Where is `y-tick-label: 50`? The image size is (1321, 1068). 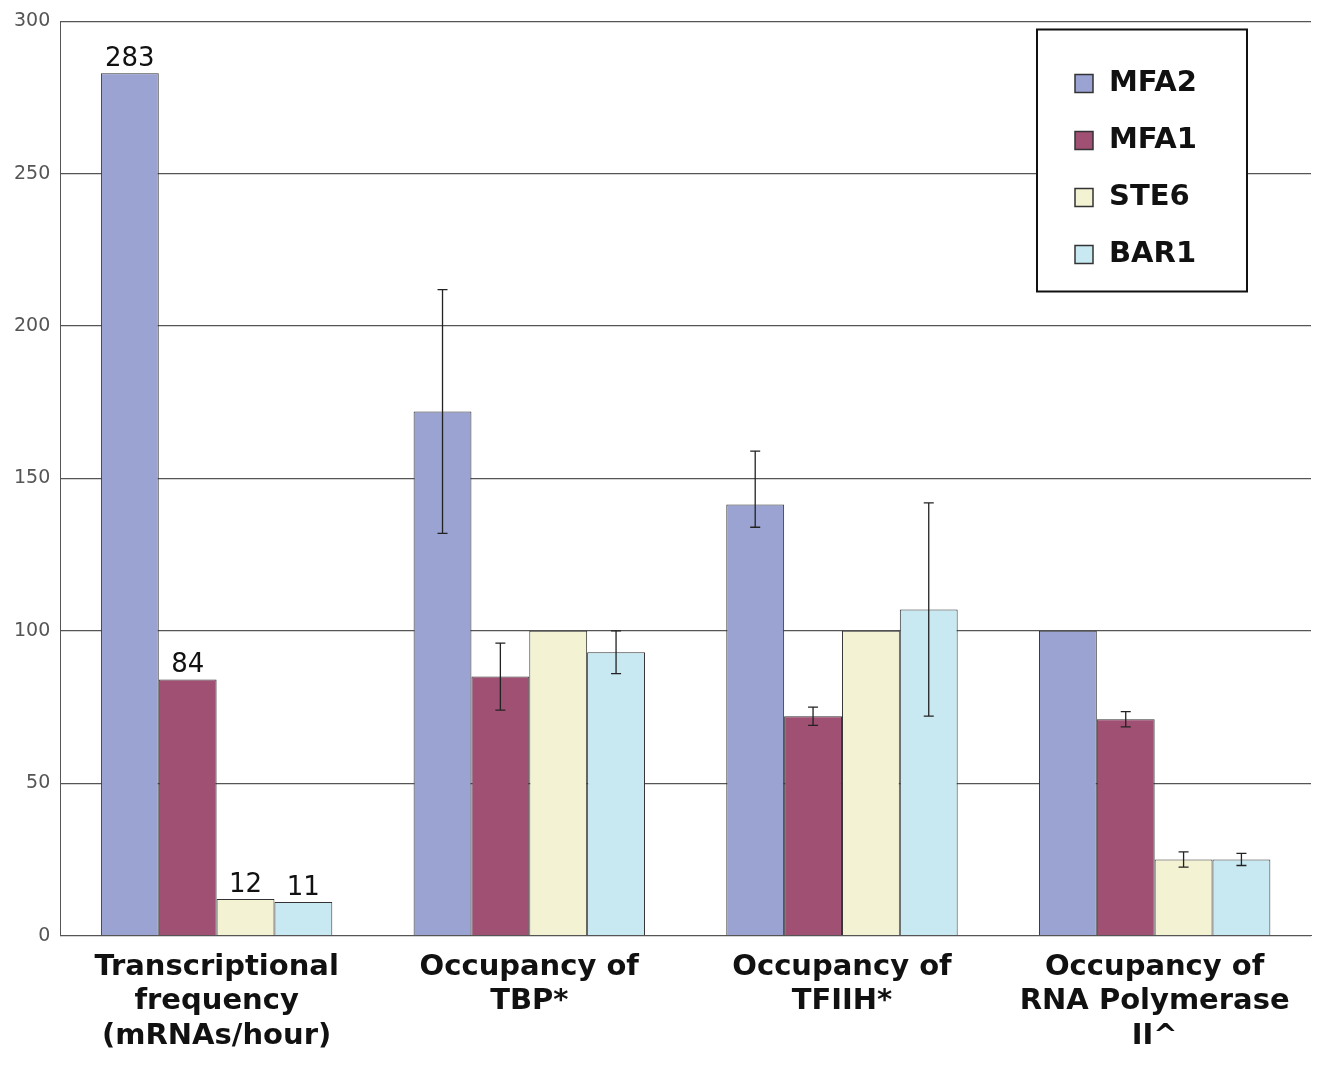
y-tick-label: 50 is located at coordinates (38, 781).